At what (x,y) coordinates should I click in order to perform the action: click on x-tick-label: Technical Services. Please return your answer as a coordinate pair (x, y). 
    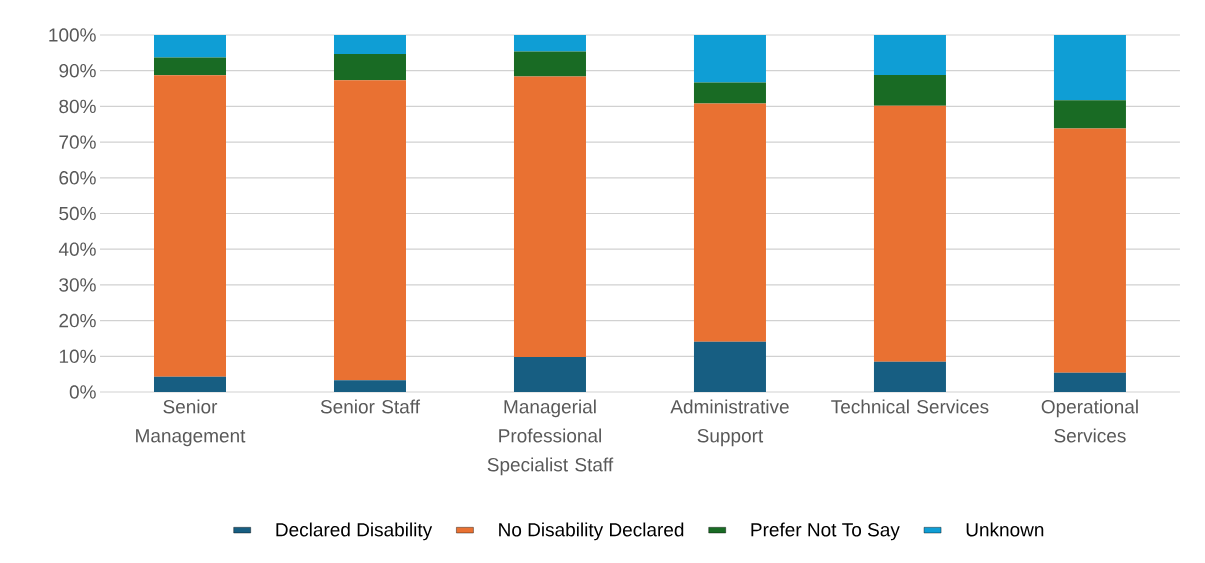
    Looking at the image, I should click on (910, 406).